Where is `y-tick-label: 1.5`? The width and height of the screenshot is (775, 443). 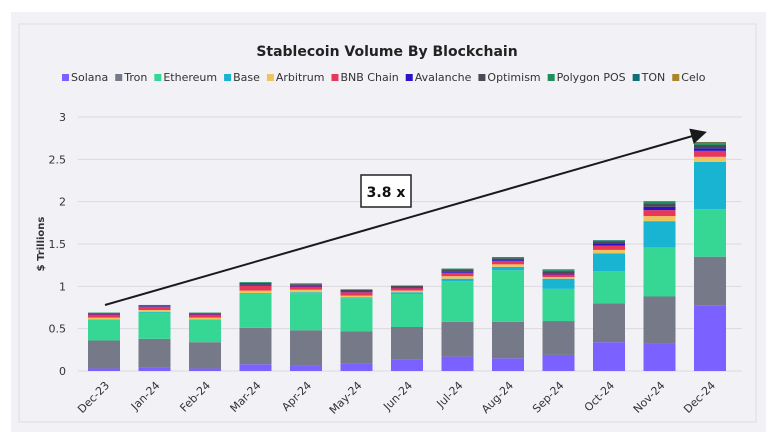 y-tick-label: 1.5 is located at coordinates (58, 244).